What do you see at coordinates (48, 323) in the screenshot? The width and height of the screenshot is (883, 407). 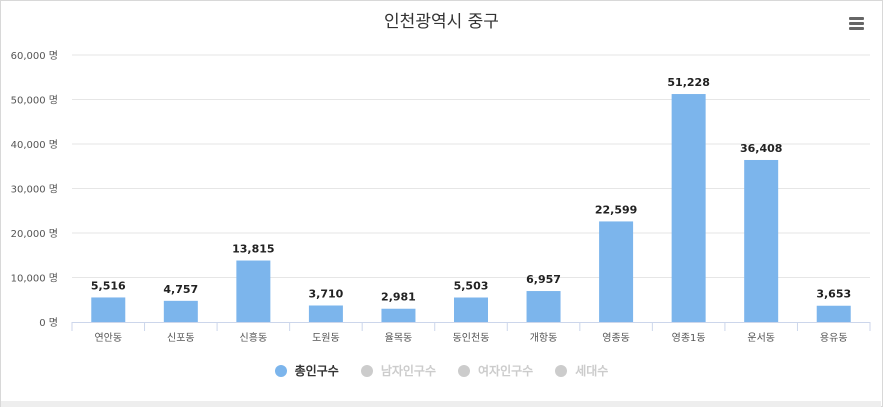 I see `y-tick-label: 0 명` at bounding box center [48, 323].